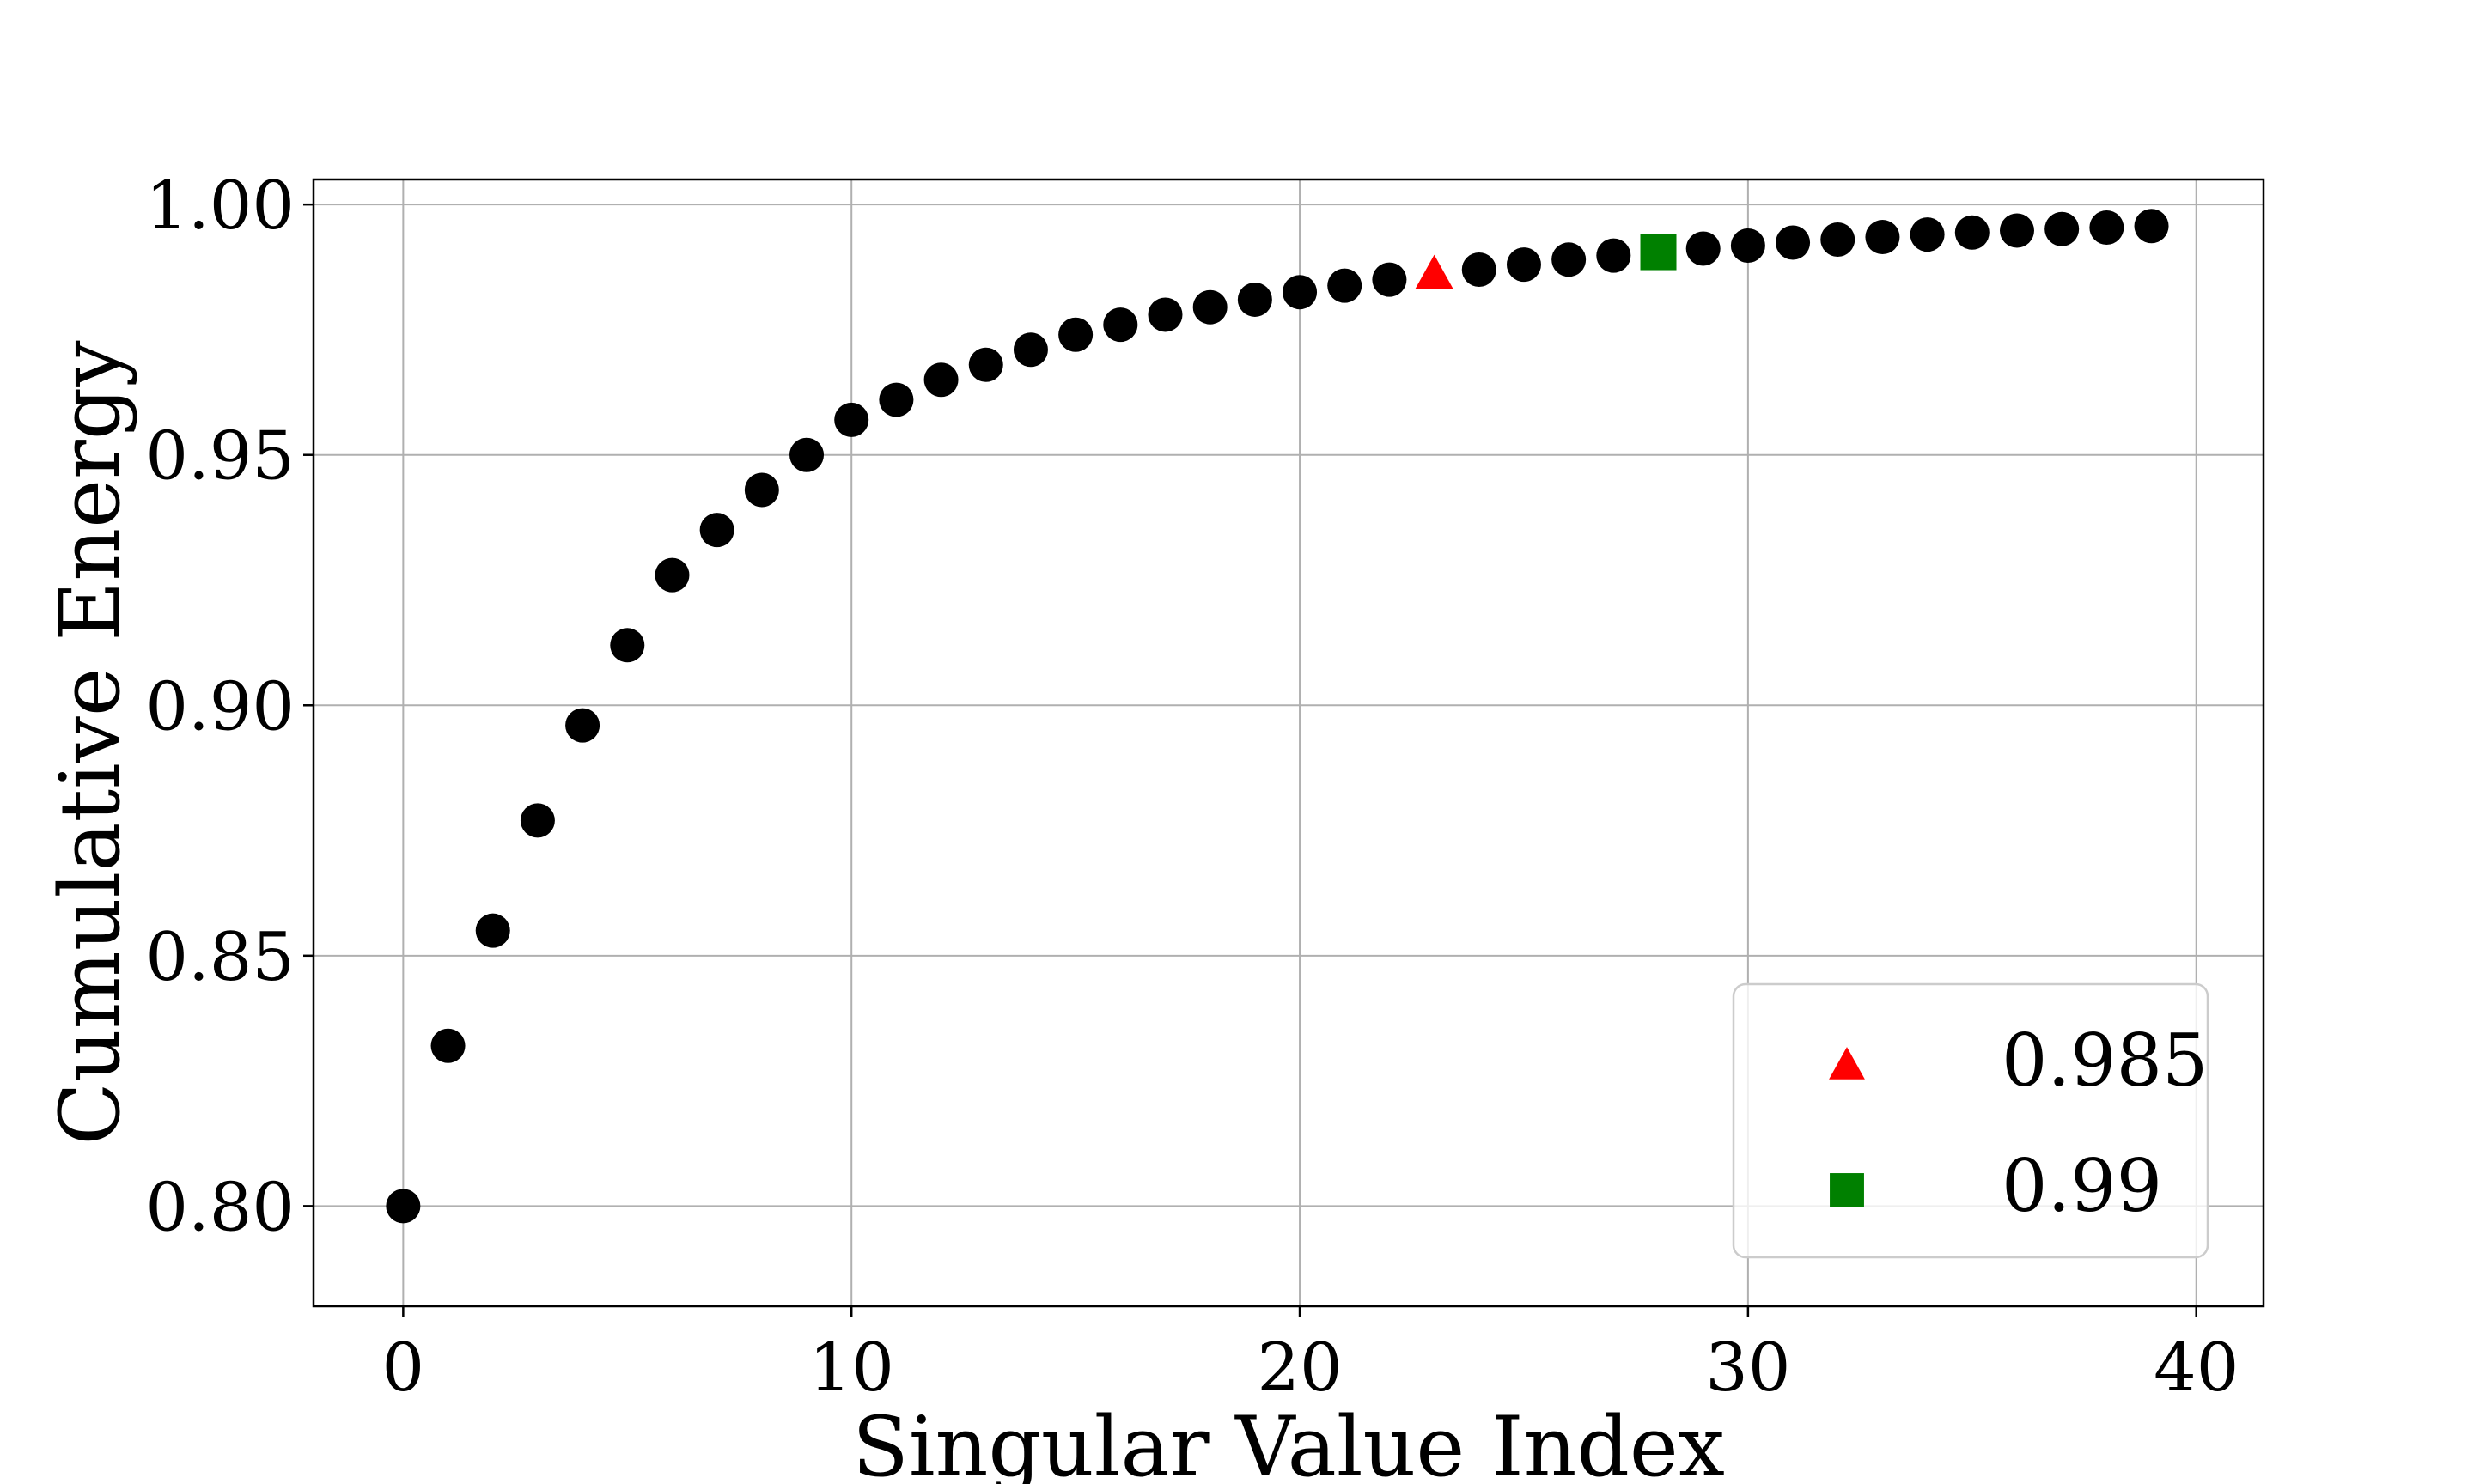 This screenshot has height=1484, width=2474. Describe the element at coordinates (220, 1207) in the screenshot. I see `y-tick-label: 0.80` at that location.